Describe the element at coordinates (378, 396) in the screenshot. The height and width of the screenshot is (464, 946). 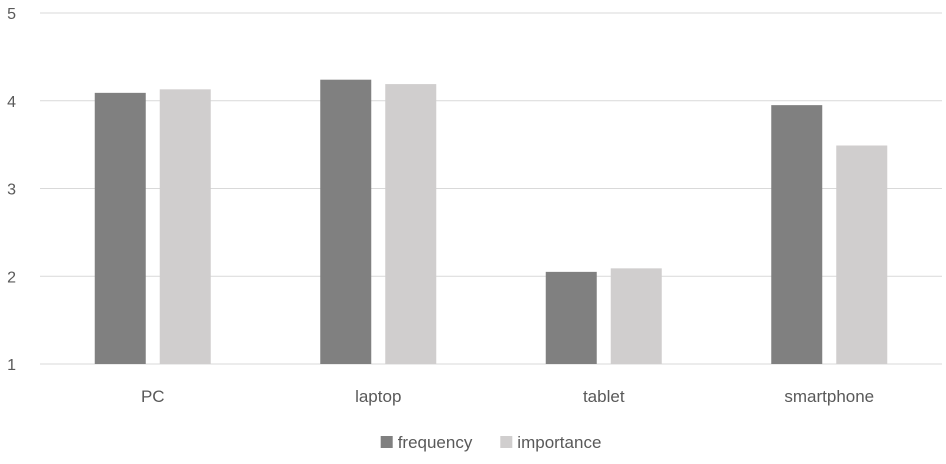
I see `x-tick-label: laptop` at that location.